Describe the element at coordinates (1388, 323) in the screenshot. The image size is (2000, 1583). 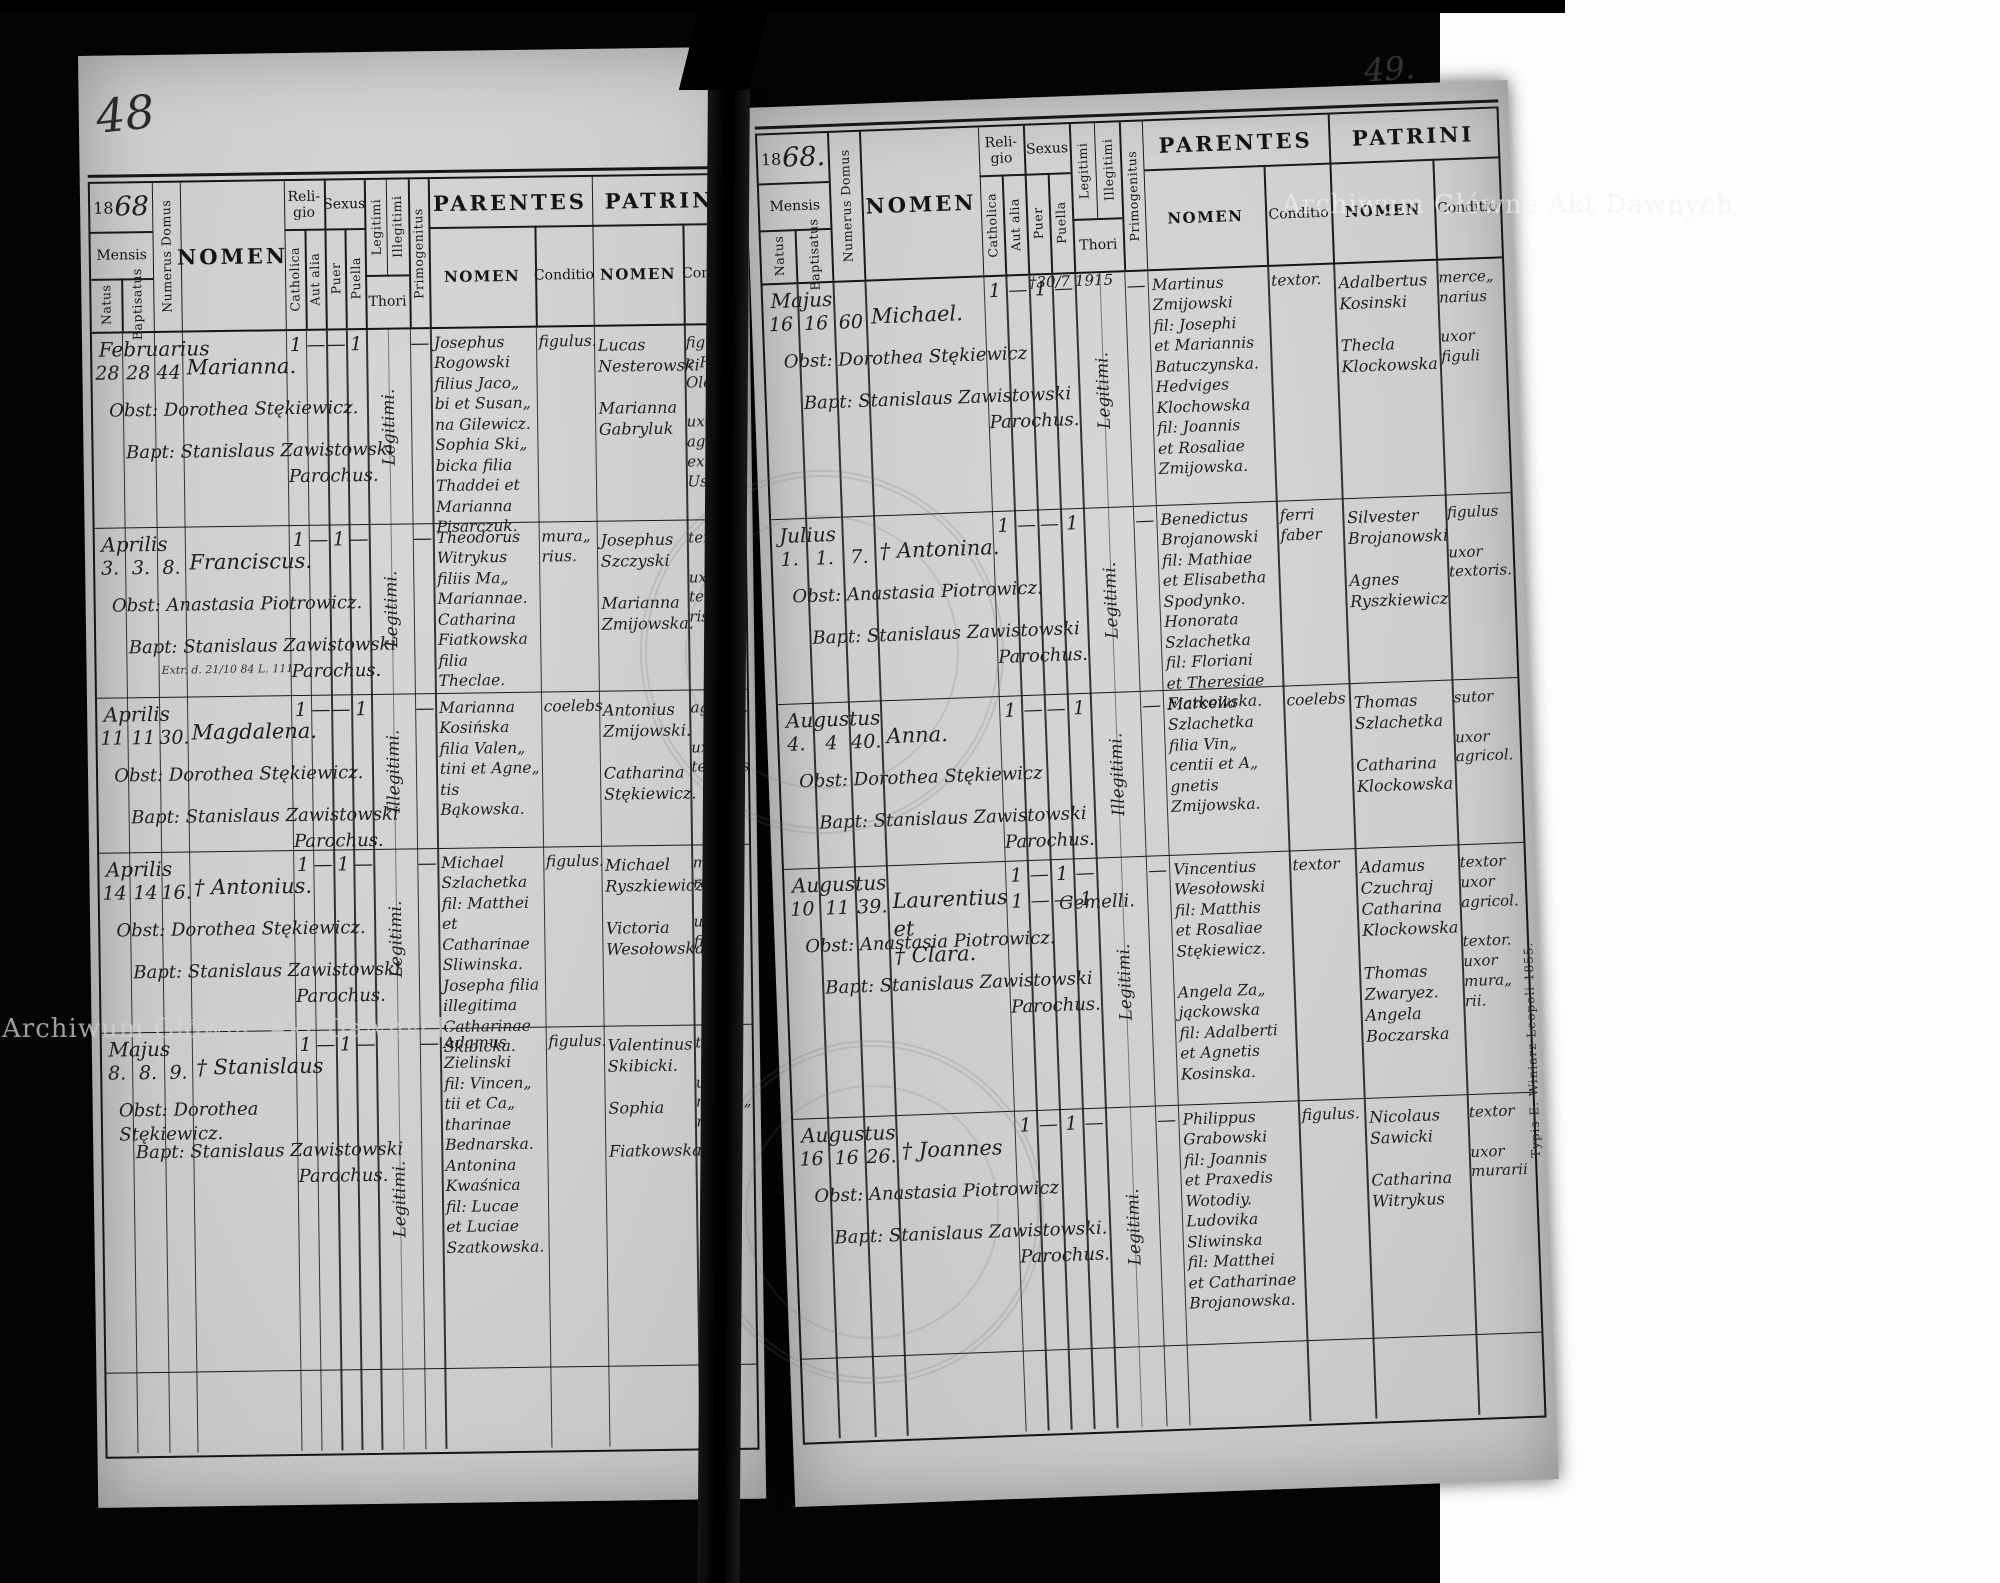
I see `godparents-names: Adalbertus Kosinski Thecla Klockowska` at that location.